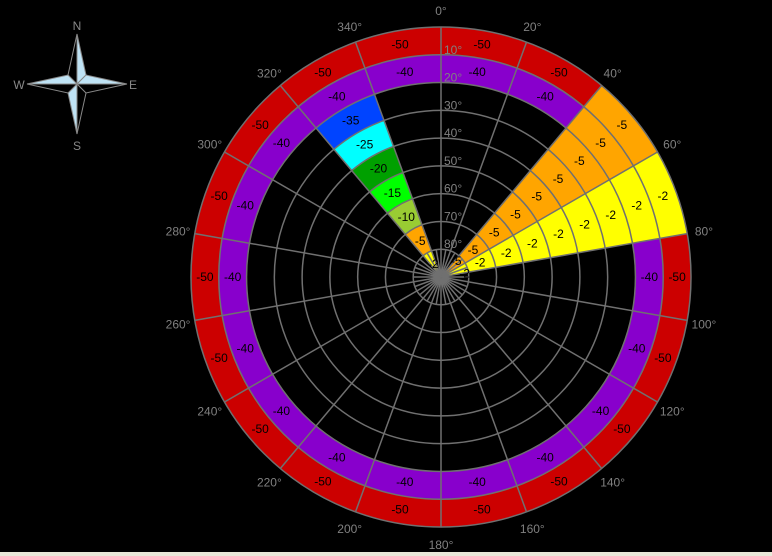  I want to click on compass-west-label: W, so click(19, 85).